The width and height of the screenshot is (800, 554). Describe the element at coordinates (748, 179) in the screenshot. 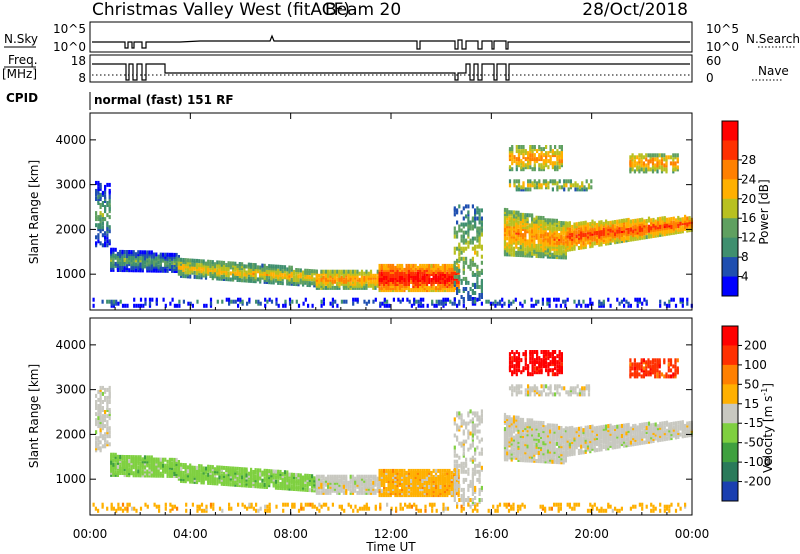

I see `colorbar-tick-label: 24` at that location.